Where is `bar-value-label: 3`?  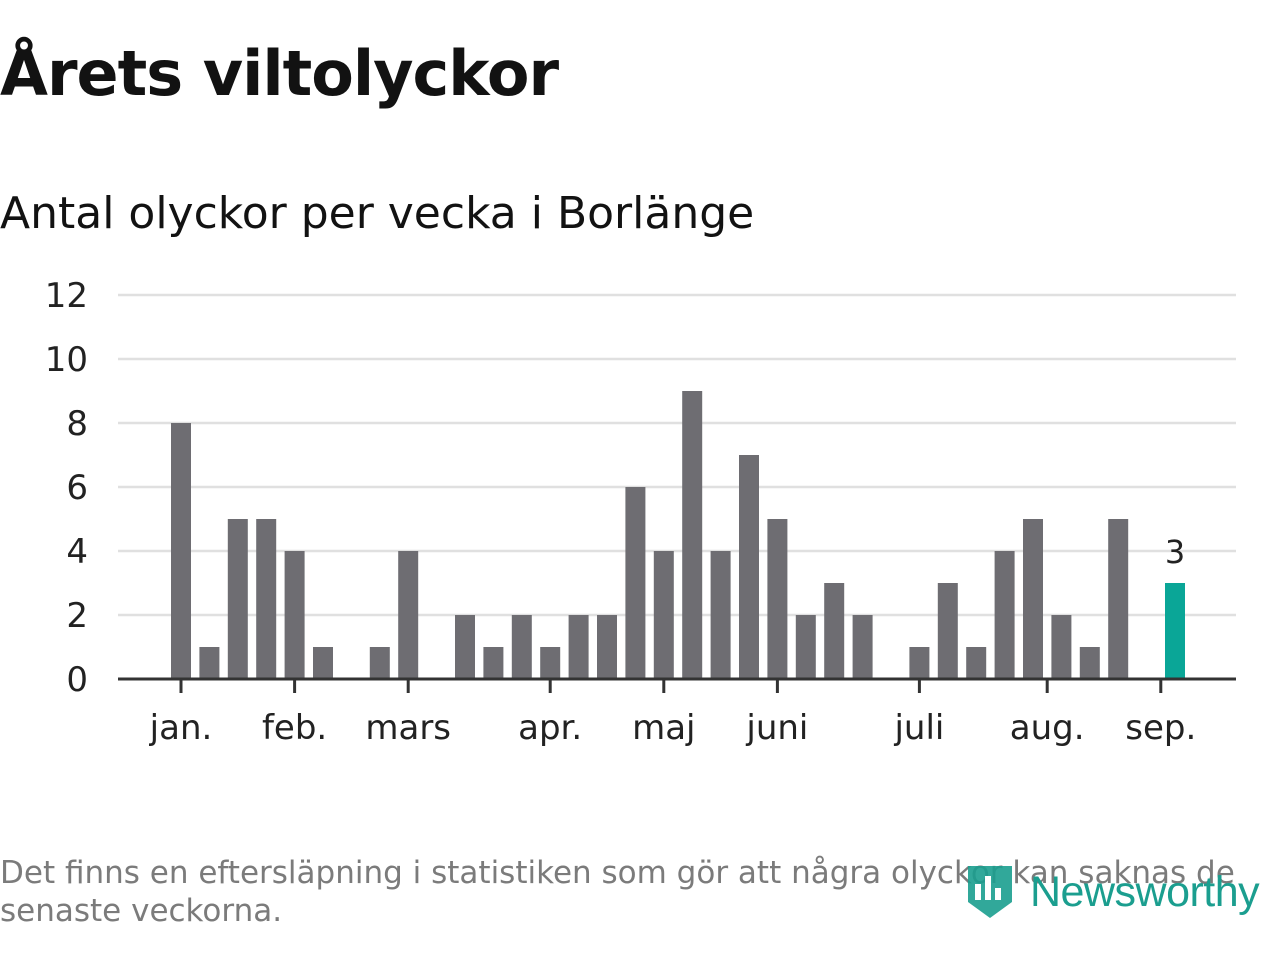 bar-value-label: 3 is located at coordinates (1175, 552).